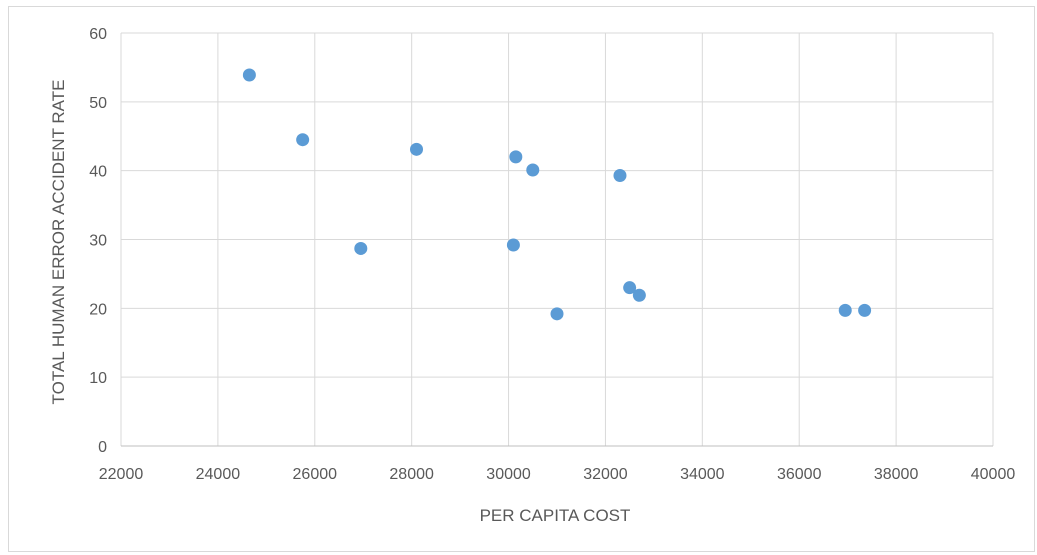 The image size is (1037, 555). Describe the element at coordinates (98, 103) in the screenshot. I see `y-tick-label: 50` at that location.